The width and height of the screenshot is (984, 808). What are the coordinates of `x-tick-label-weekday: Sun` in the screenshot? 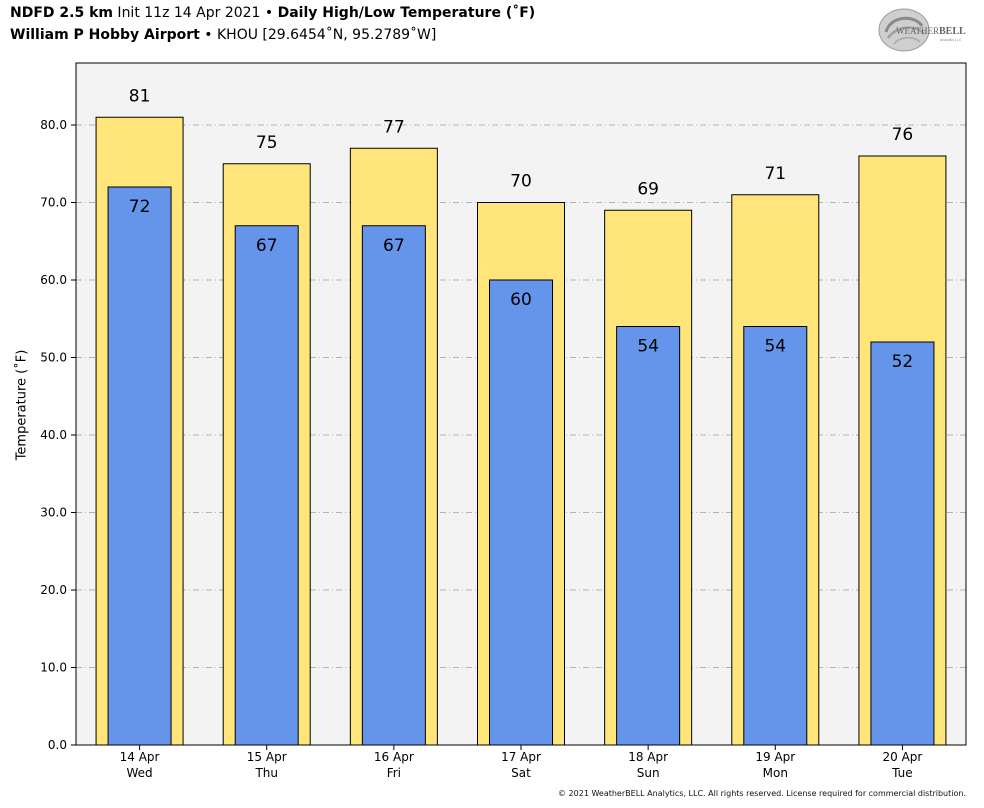 It's located at (648, 773).